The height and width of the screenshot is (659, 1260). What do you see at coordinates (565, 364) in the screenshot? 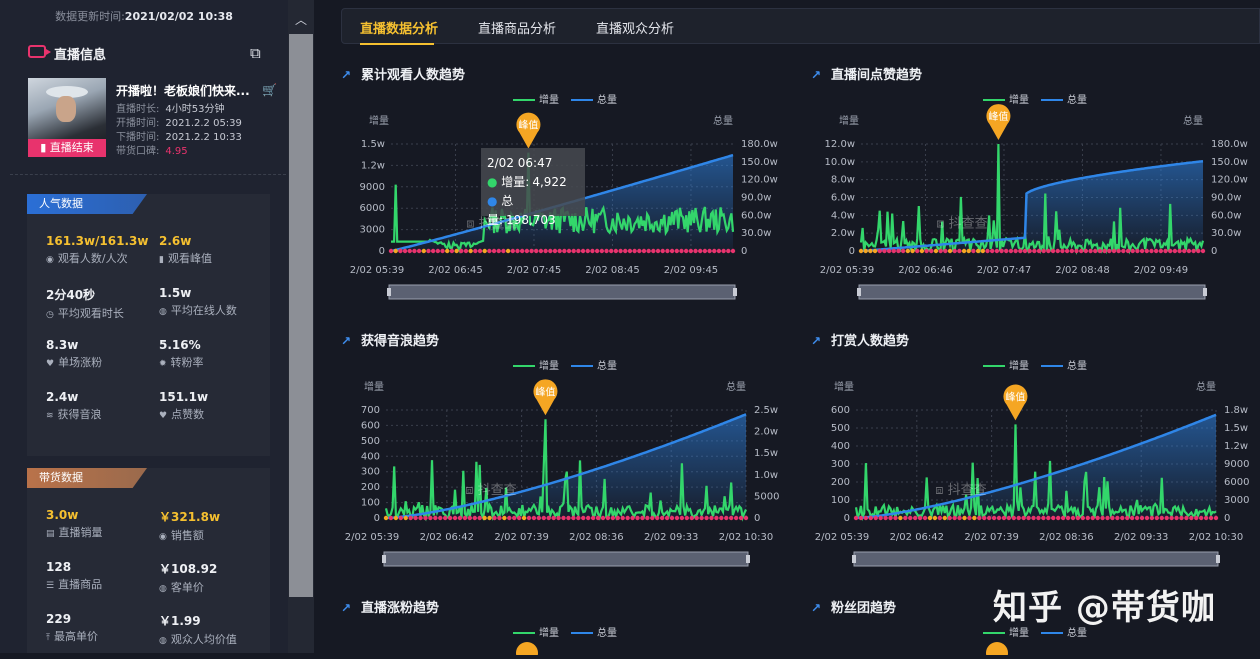
I see `chart-legend: 增量 总量` at bounding box center [565, 364].